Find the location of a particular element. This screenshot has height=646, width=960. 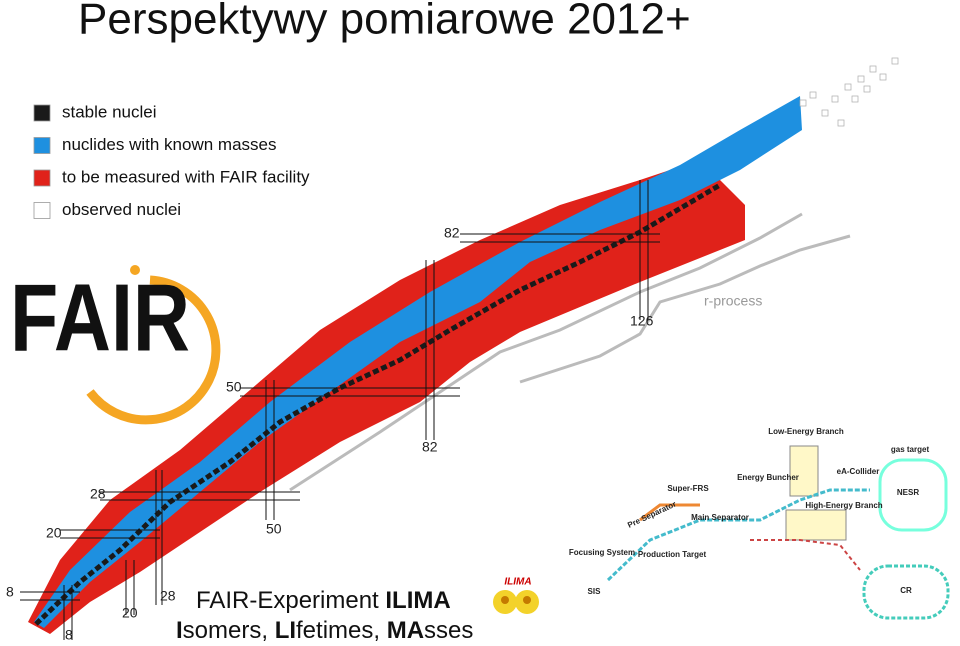

text-part: sses is located at coordinates (448, 630).